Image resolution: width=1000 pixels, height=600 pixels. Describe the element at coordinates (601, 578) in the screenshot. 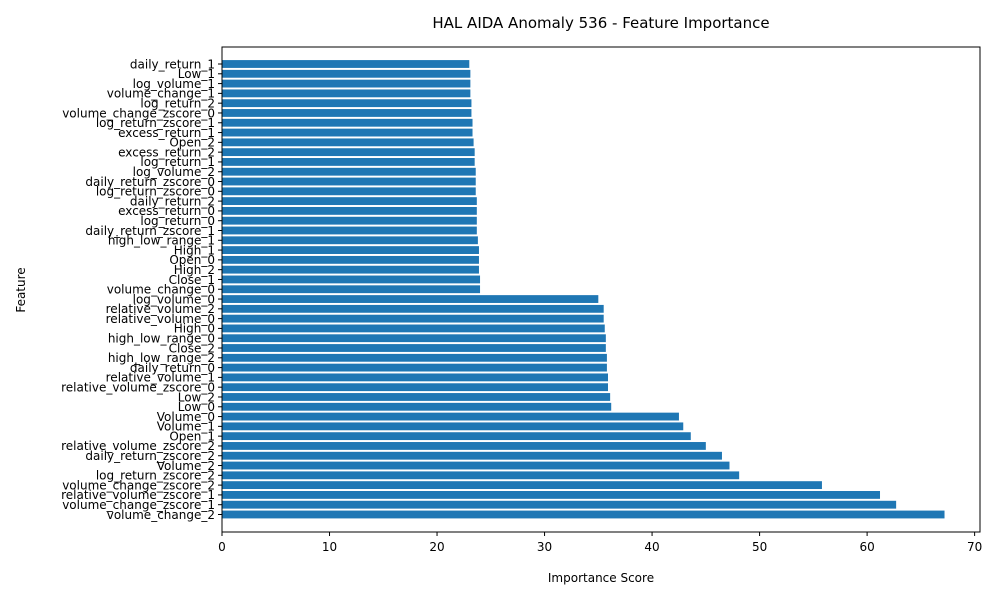

I see `x-axis-title: Importance Score` at that location.